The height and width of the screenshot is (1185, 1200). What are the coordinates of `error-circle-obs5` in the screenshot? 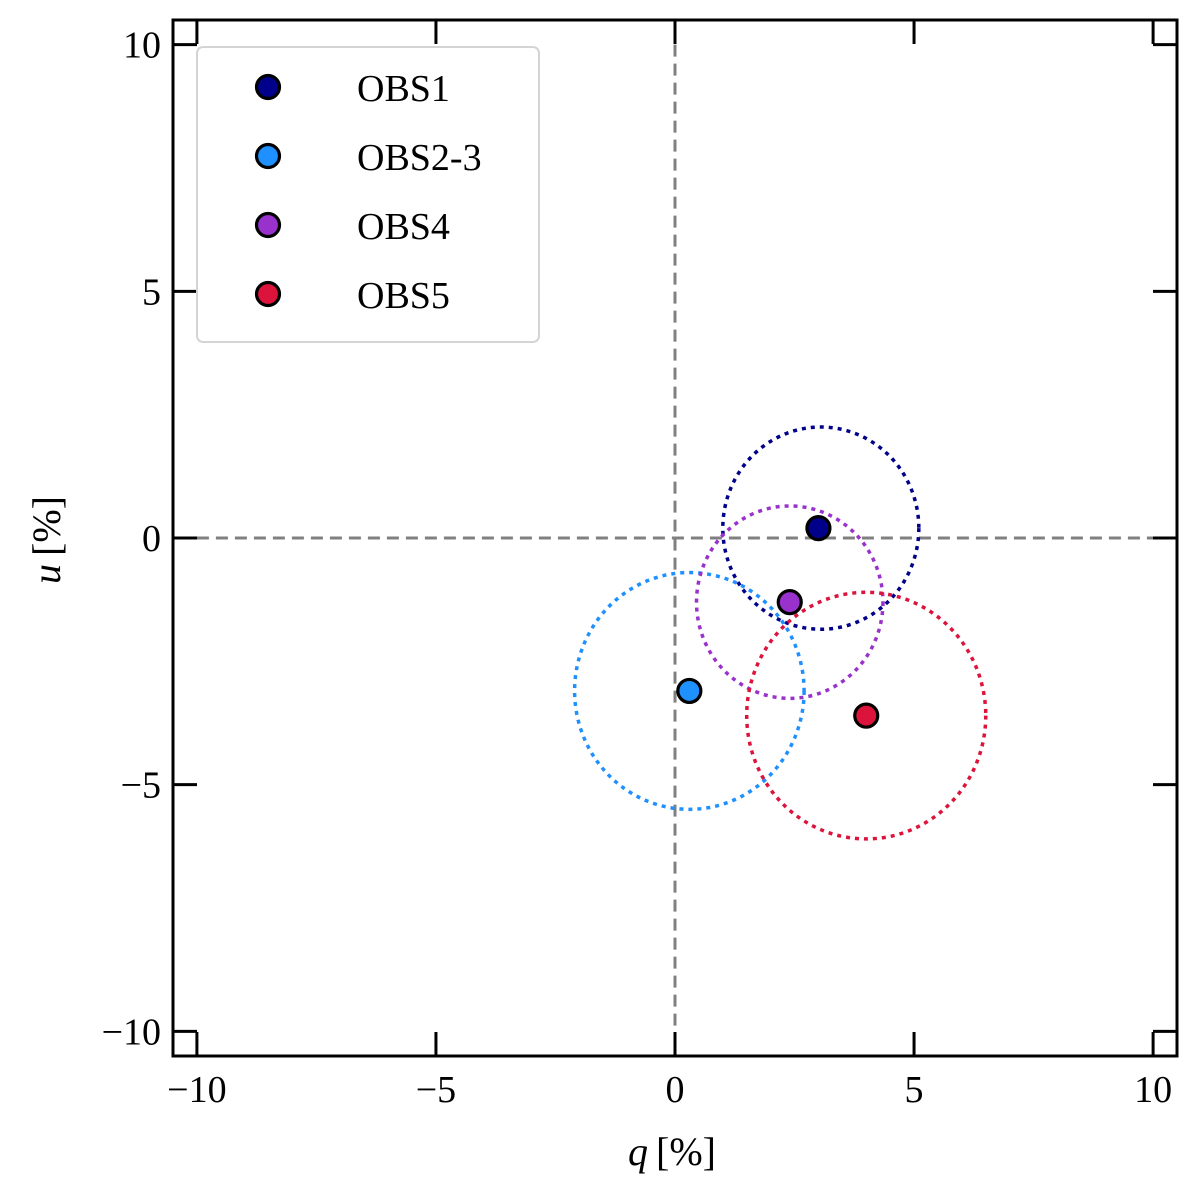 It's located at (866, 715).